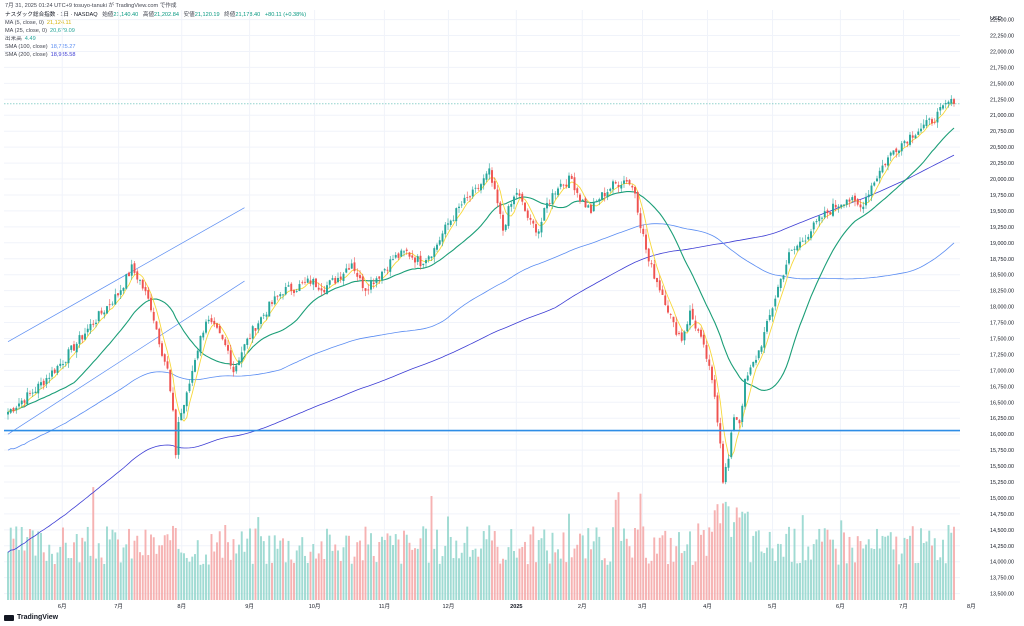 The image size is (1024, 626). Describe the element at coordinates (38, 24) in the screenshot. I see `indicator-ma5: MA (5, close, 0) 21,124.11` at that location.